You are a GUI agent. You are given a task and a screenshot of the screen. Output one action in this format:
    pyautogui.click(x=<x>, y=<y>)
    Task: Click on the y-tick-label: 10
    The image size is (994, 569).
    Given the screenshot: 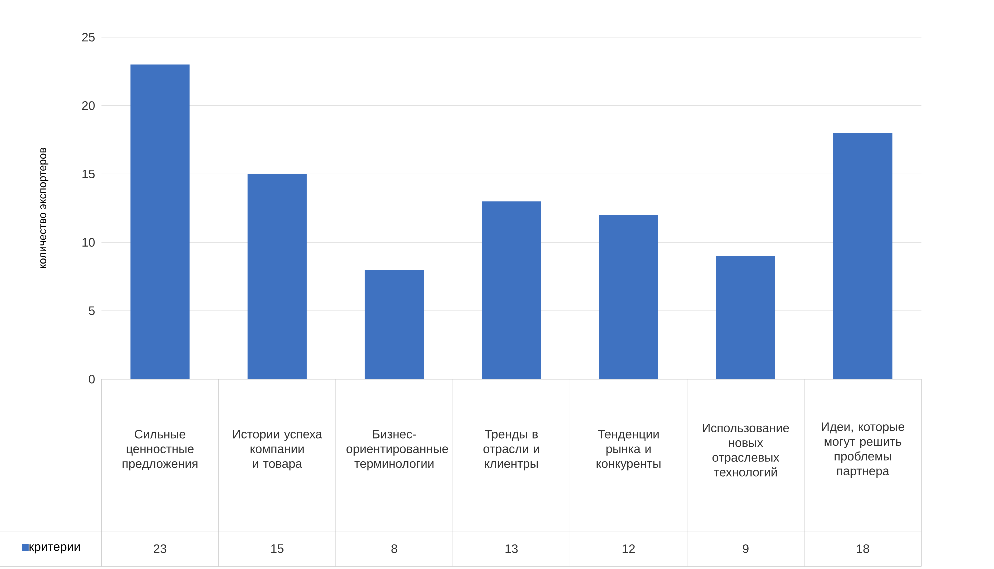 What is the action you would take?
    pyautogui.click(x=88, y=243)
    